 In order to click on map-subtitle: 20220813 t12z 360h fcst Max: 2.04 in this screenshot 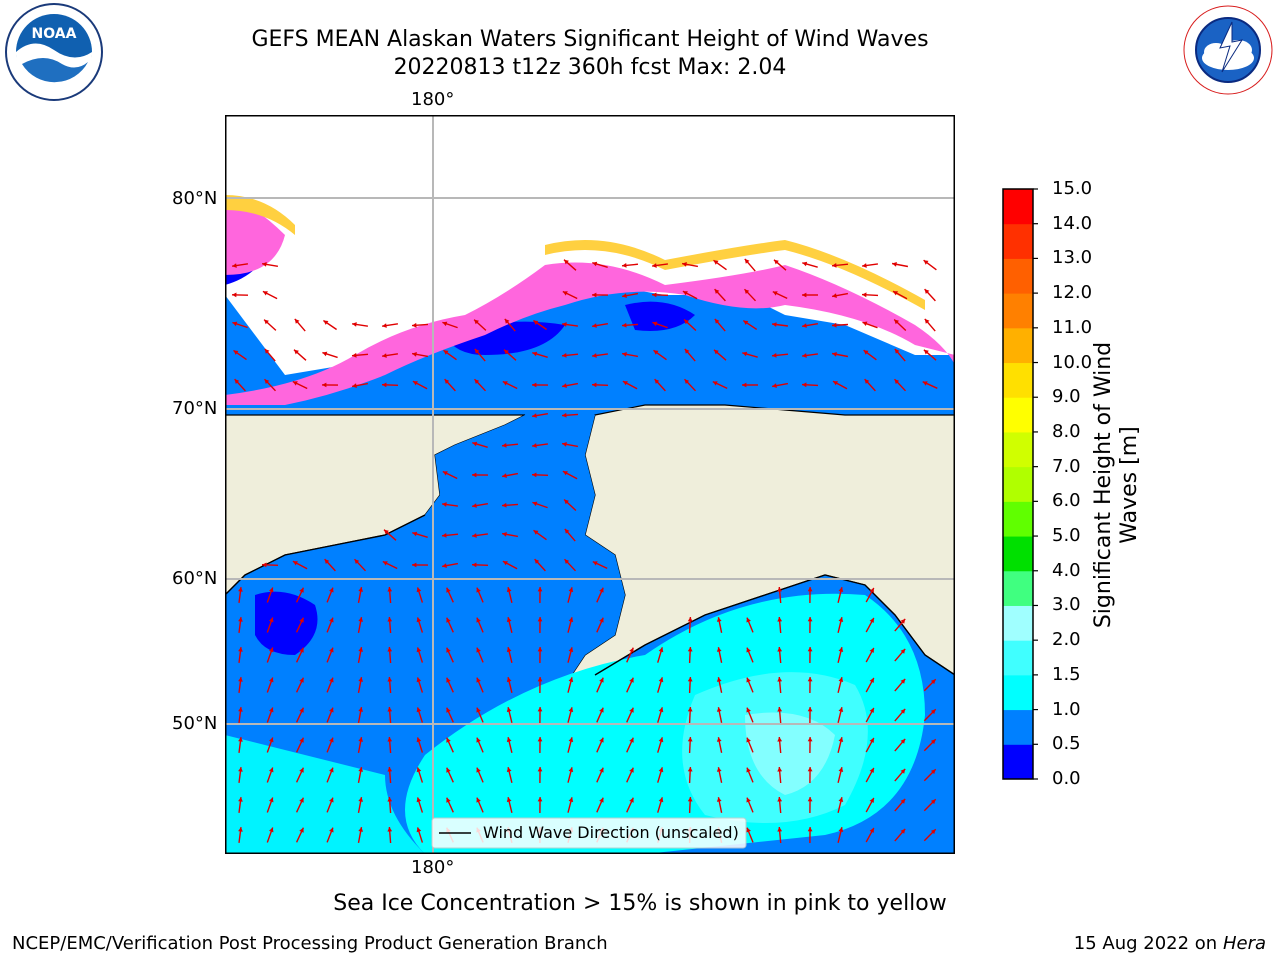, I will do `click(590, 67)`.